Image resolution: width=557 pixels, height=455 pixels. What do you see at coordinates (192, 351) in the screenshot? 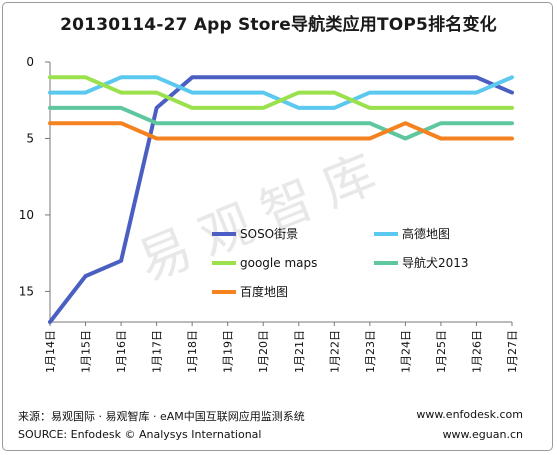
I see `x-tick-label: 1月18日` at bounding box center [192, 351].